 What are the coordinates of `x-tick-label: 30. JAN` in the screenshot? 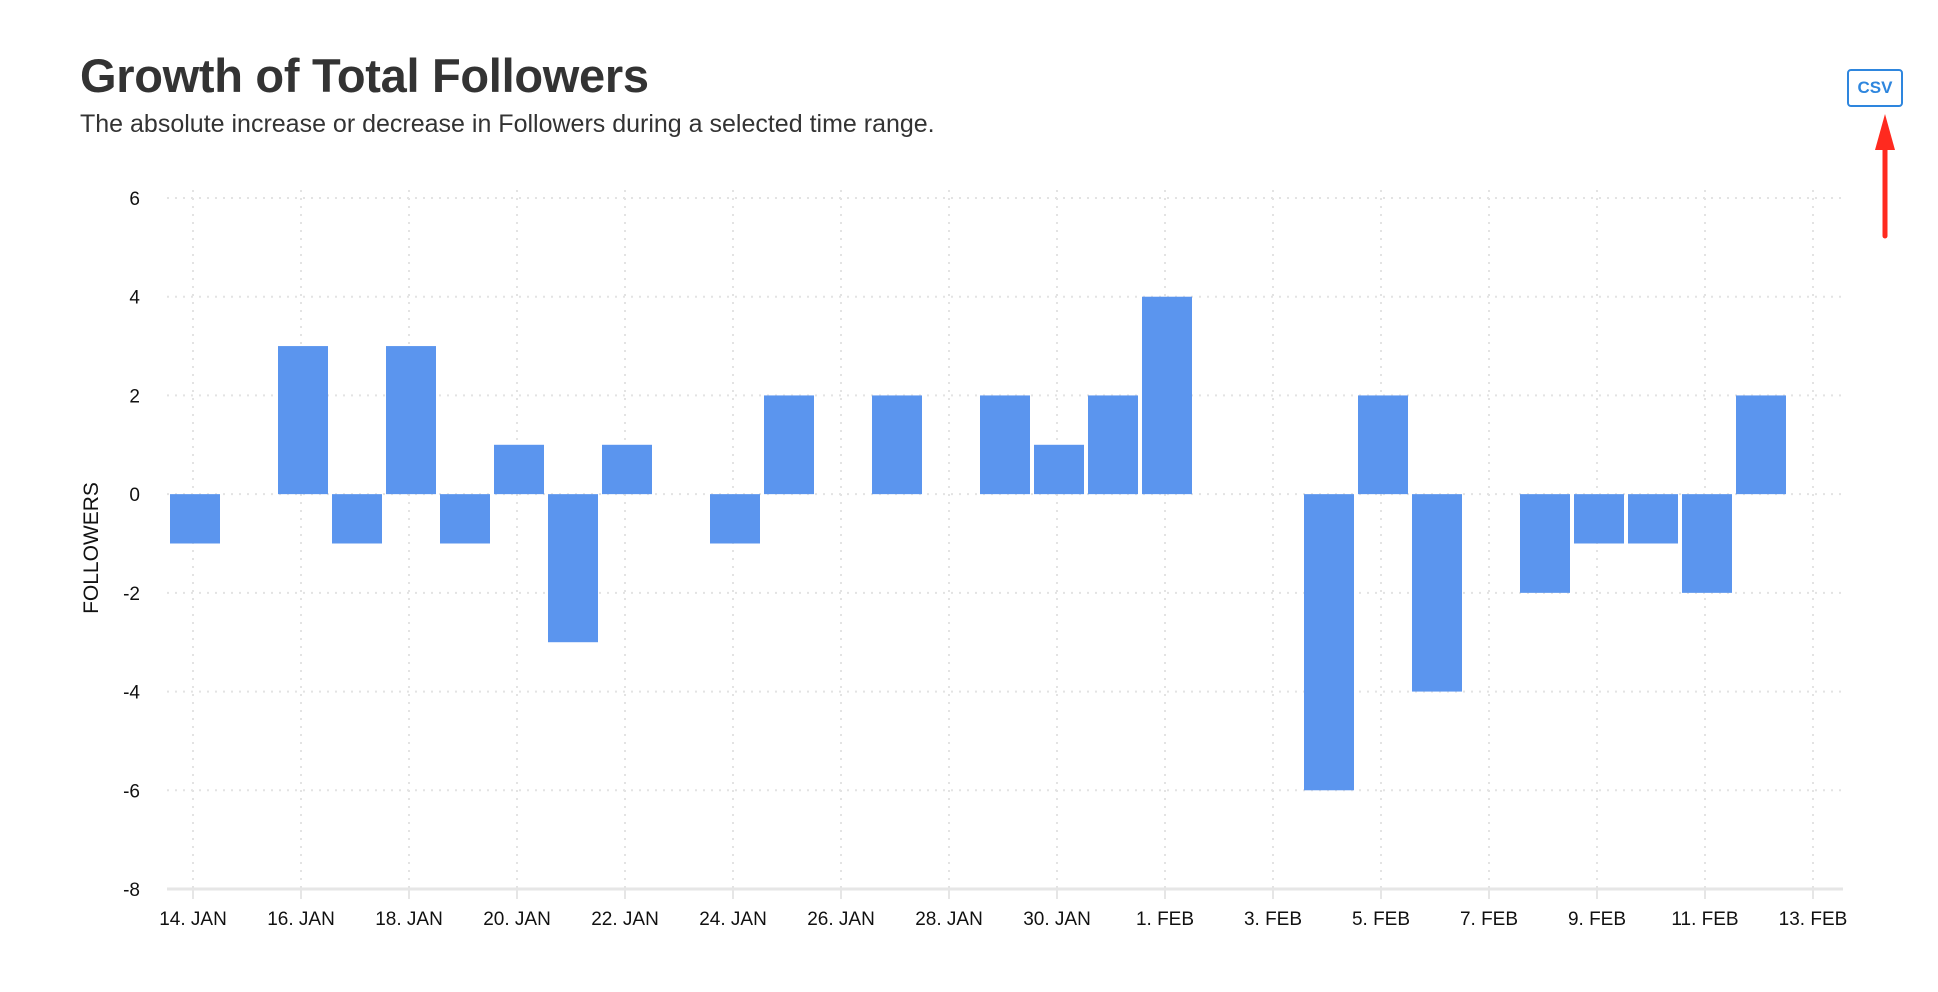 It's located at (1057, 919).